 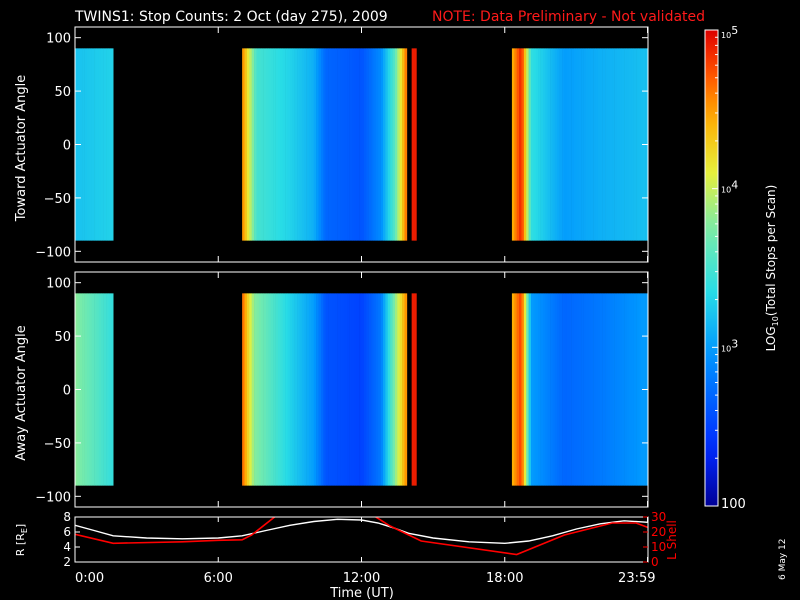 I want to click on colorbar-tick-label: 10⁴, so click(x=729, y=187).